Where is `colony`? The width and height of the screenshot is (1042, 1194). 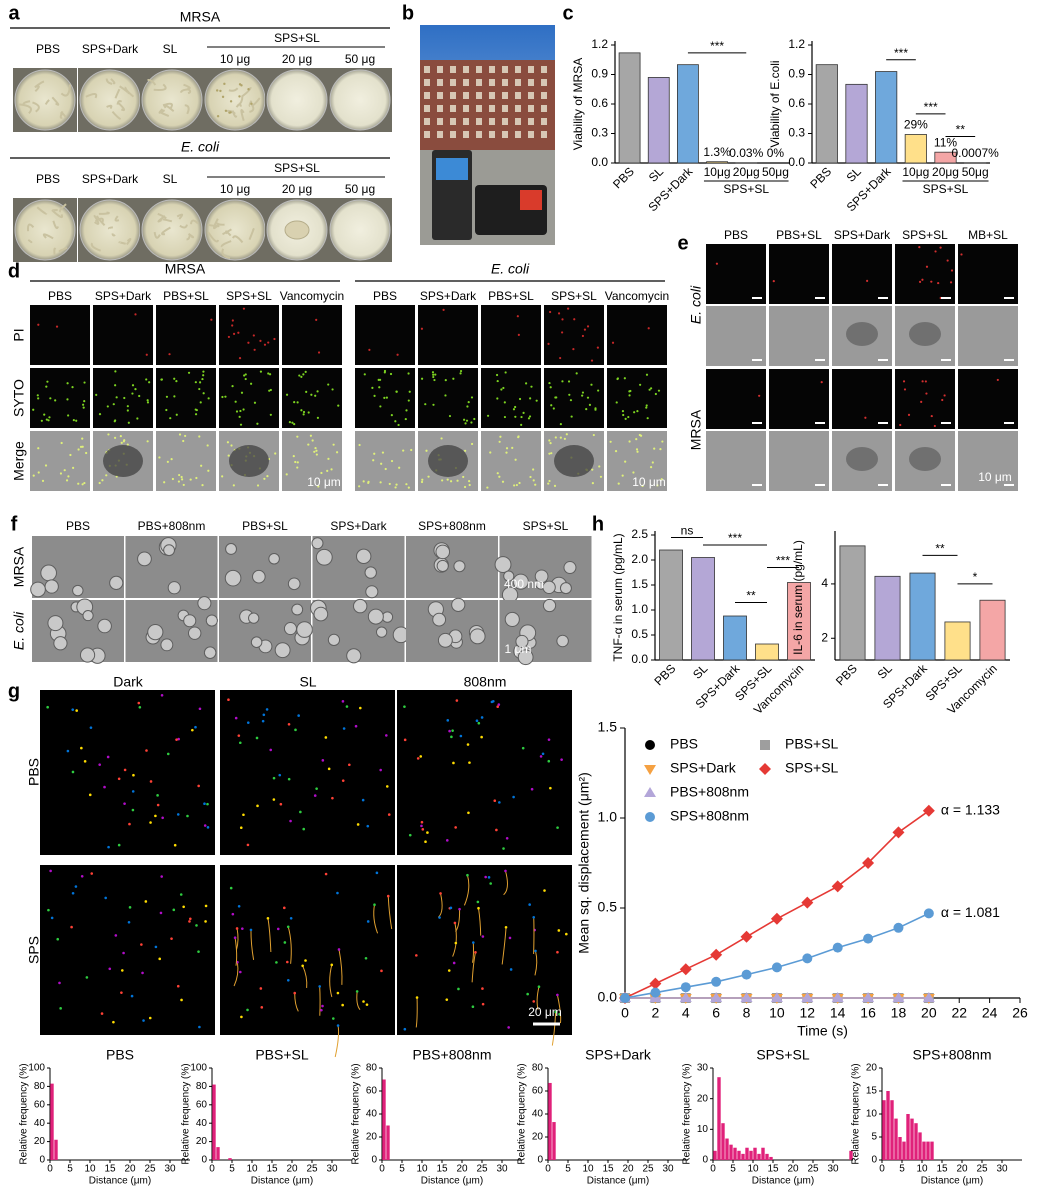 colony is located at coordinates (218, 116).